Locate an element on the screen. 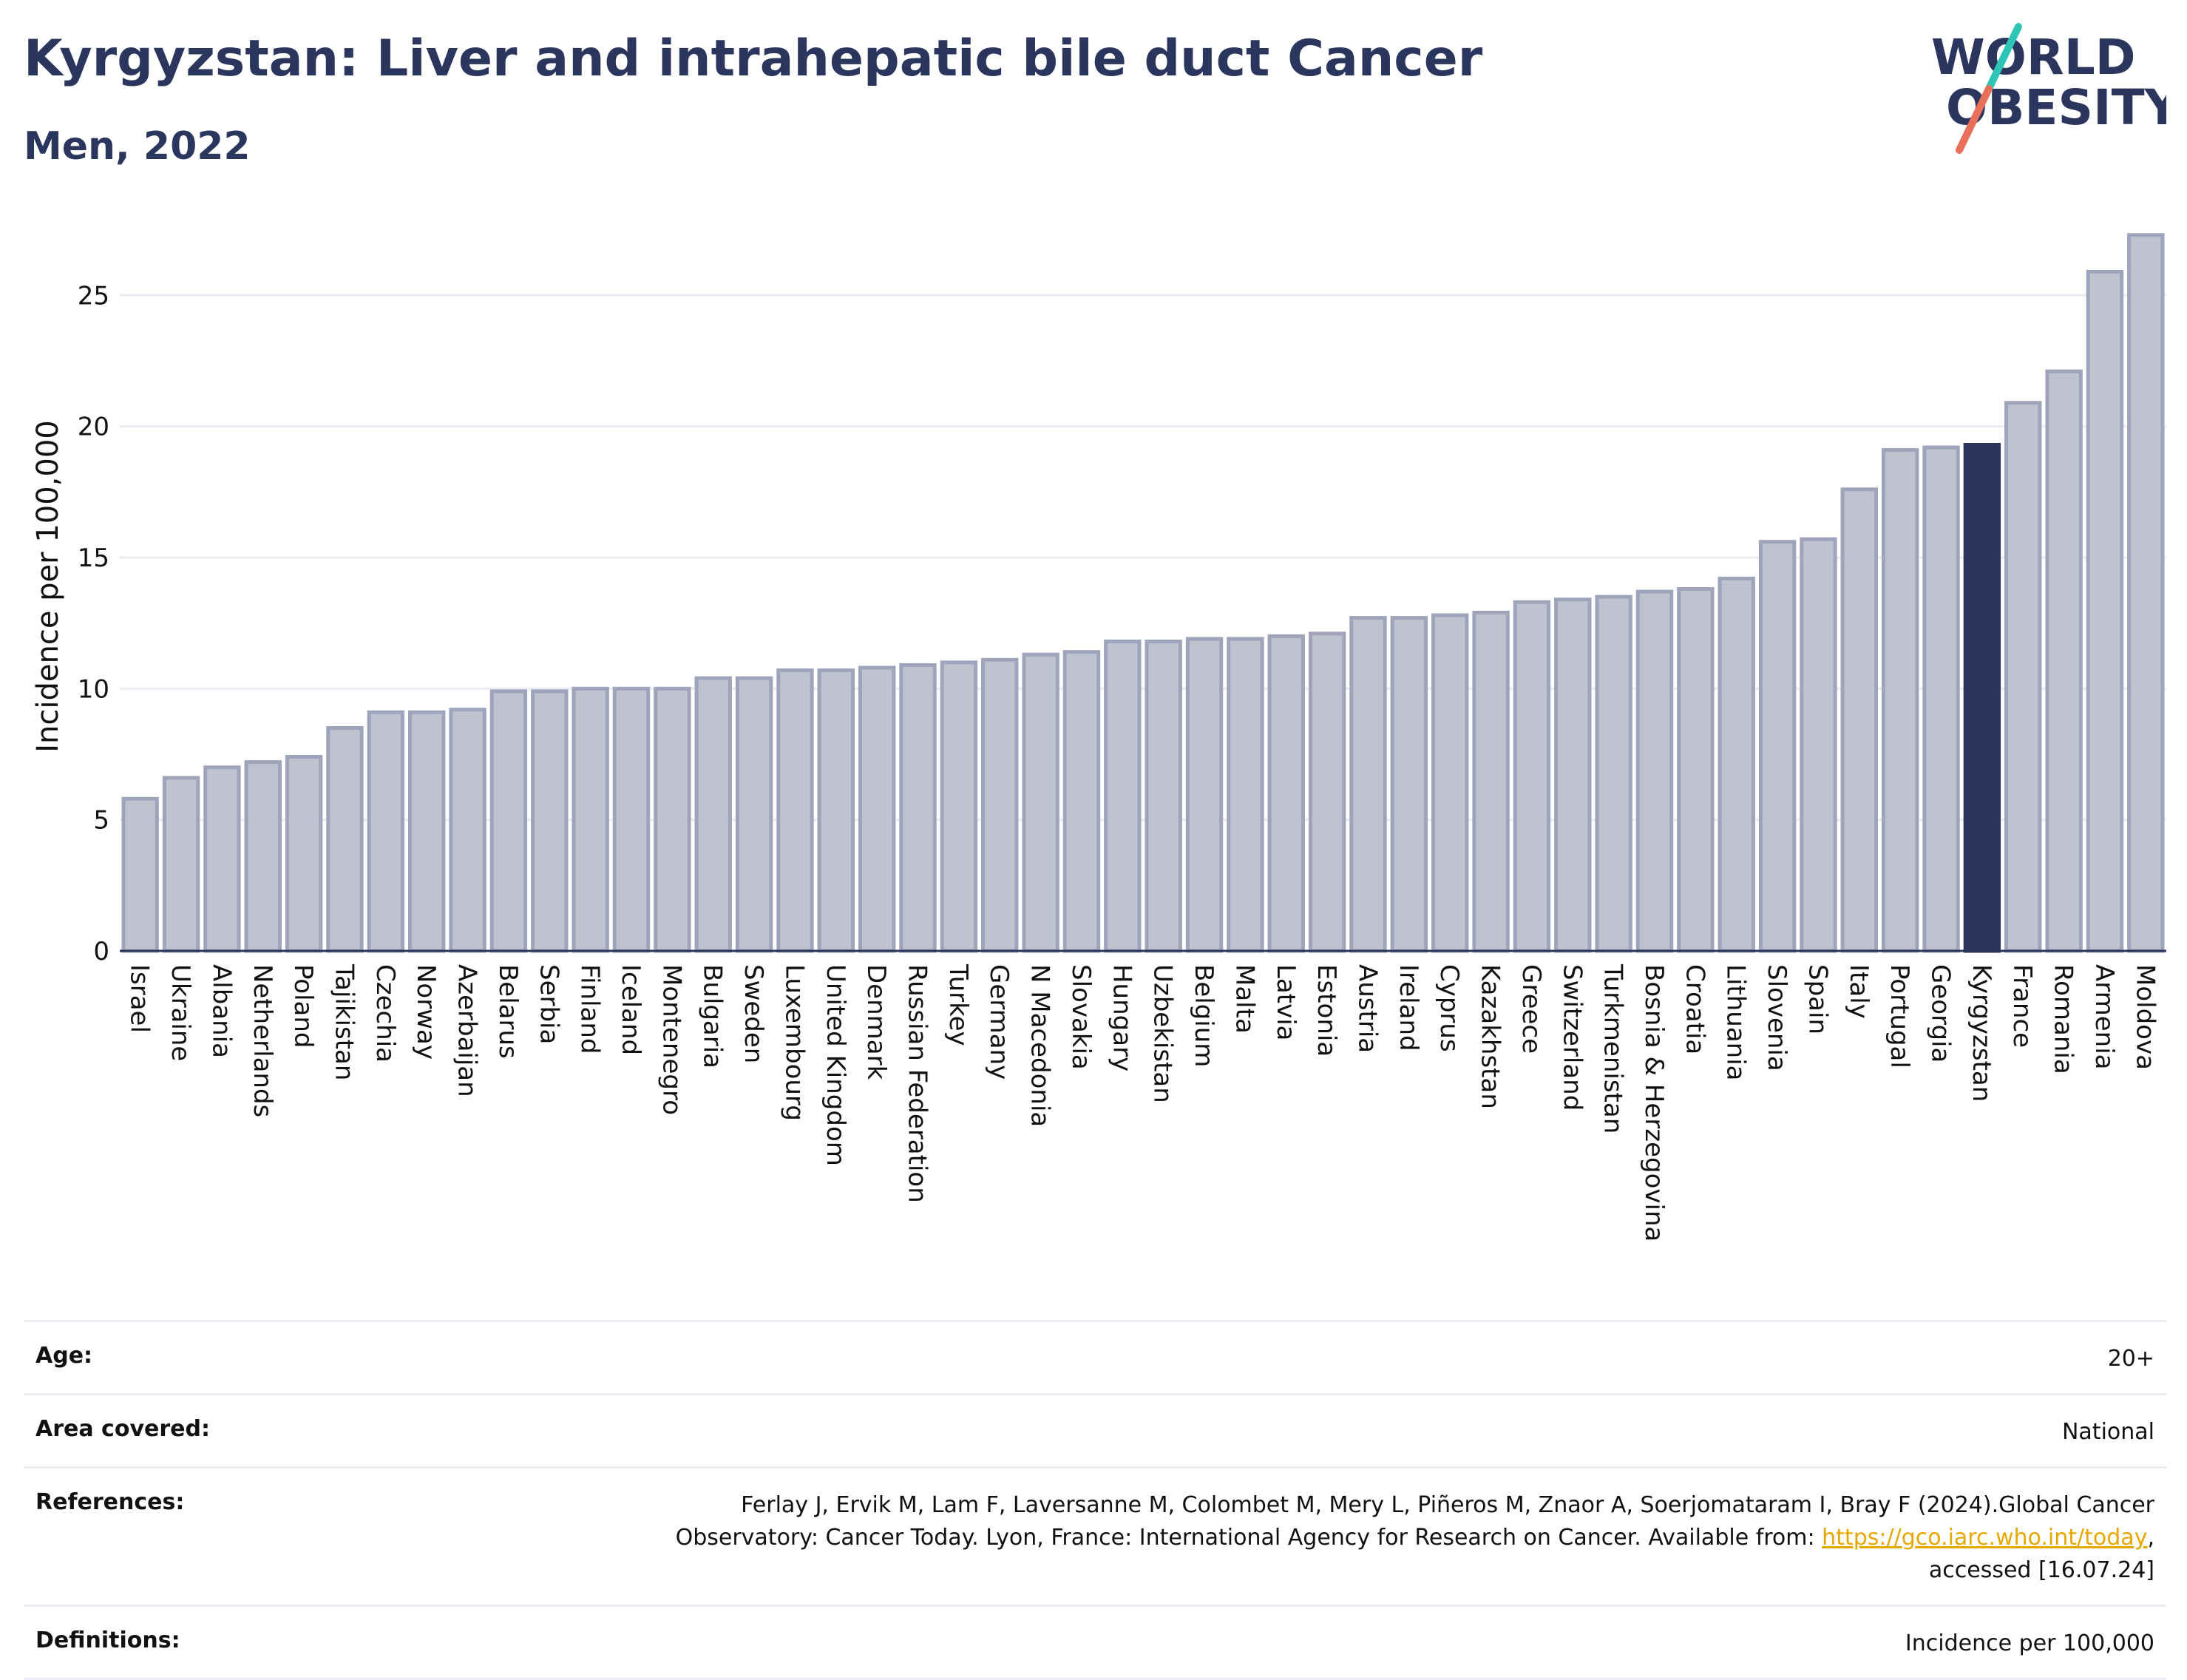 This screenshot has width=2187, height=1680. bar-portugal is located at coordinates (1900, 700).